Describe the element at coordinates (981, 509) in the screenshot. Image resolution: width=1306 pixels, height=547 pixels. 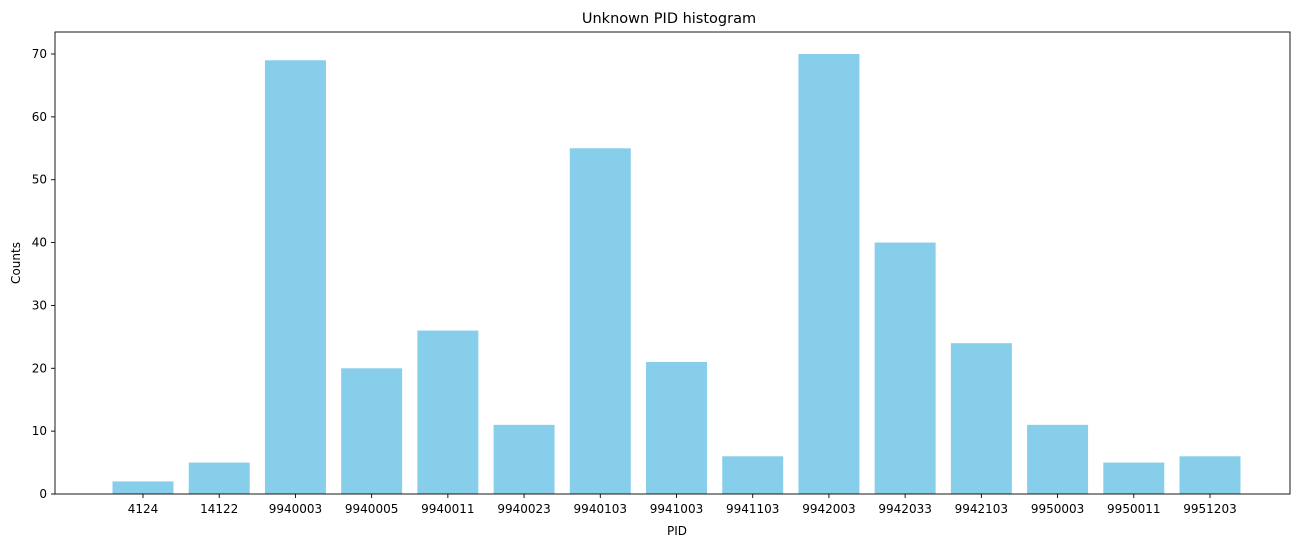
I see `x-tick-label: 9942103` at that location.